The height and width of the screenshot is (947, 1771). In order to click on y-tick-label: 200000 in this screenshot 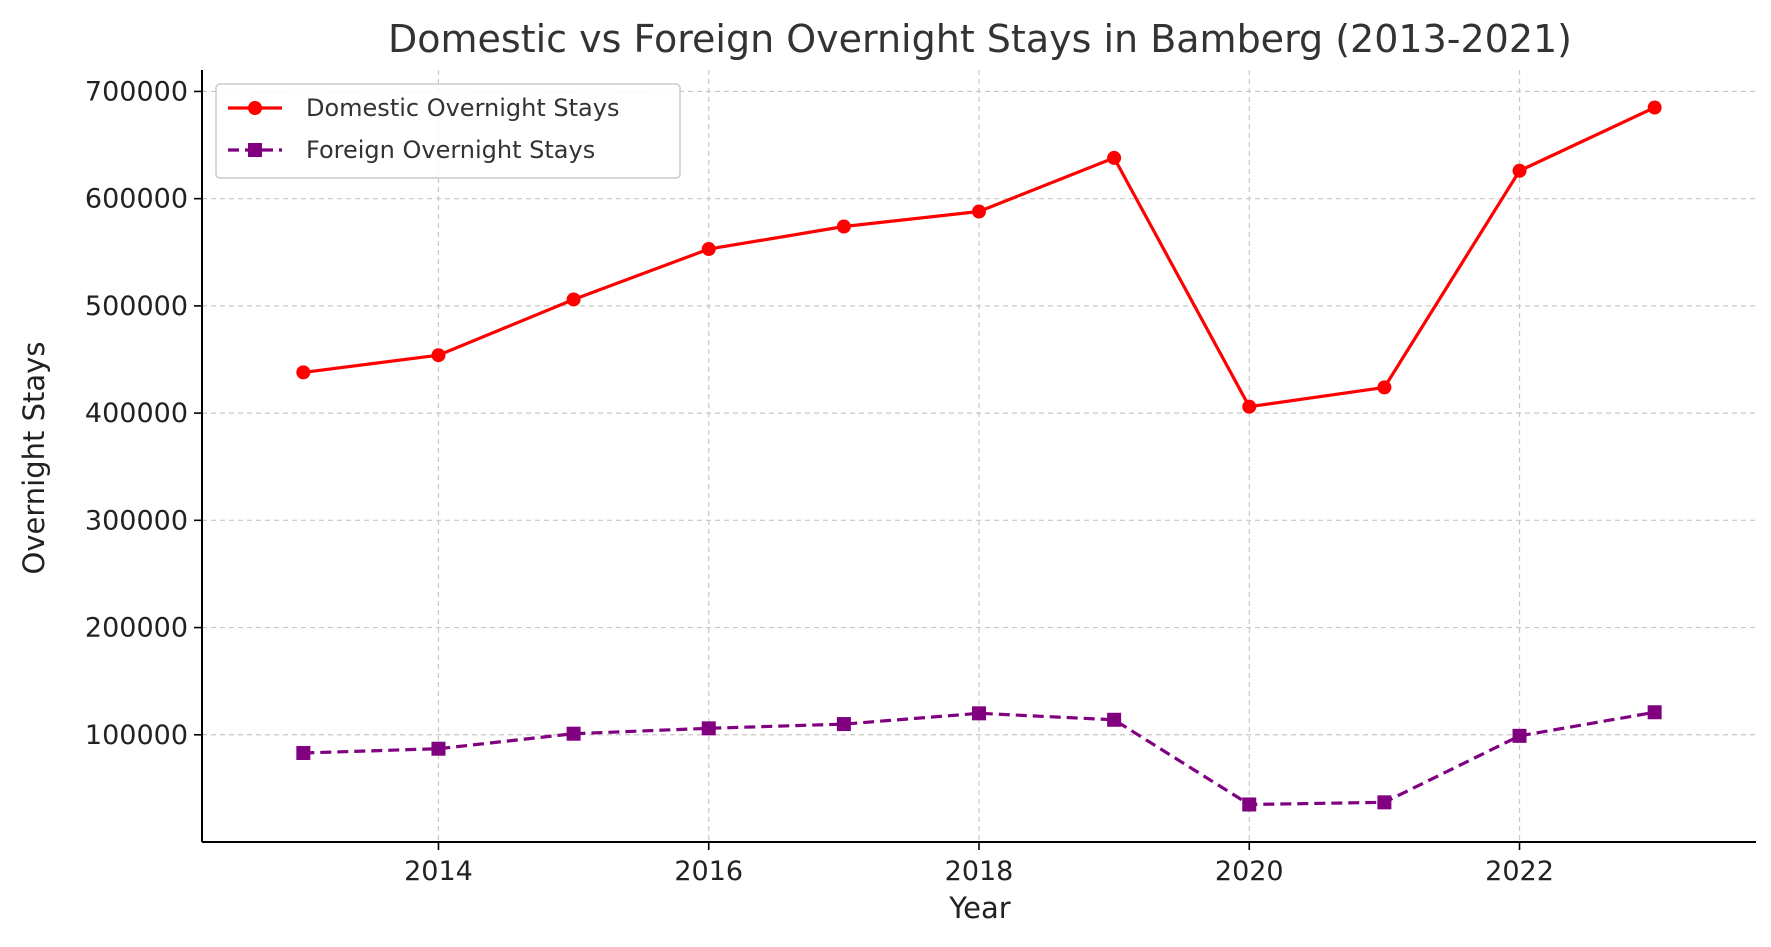, I will do `click(136, 628)`.